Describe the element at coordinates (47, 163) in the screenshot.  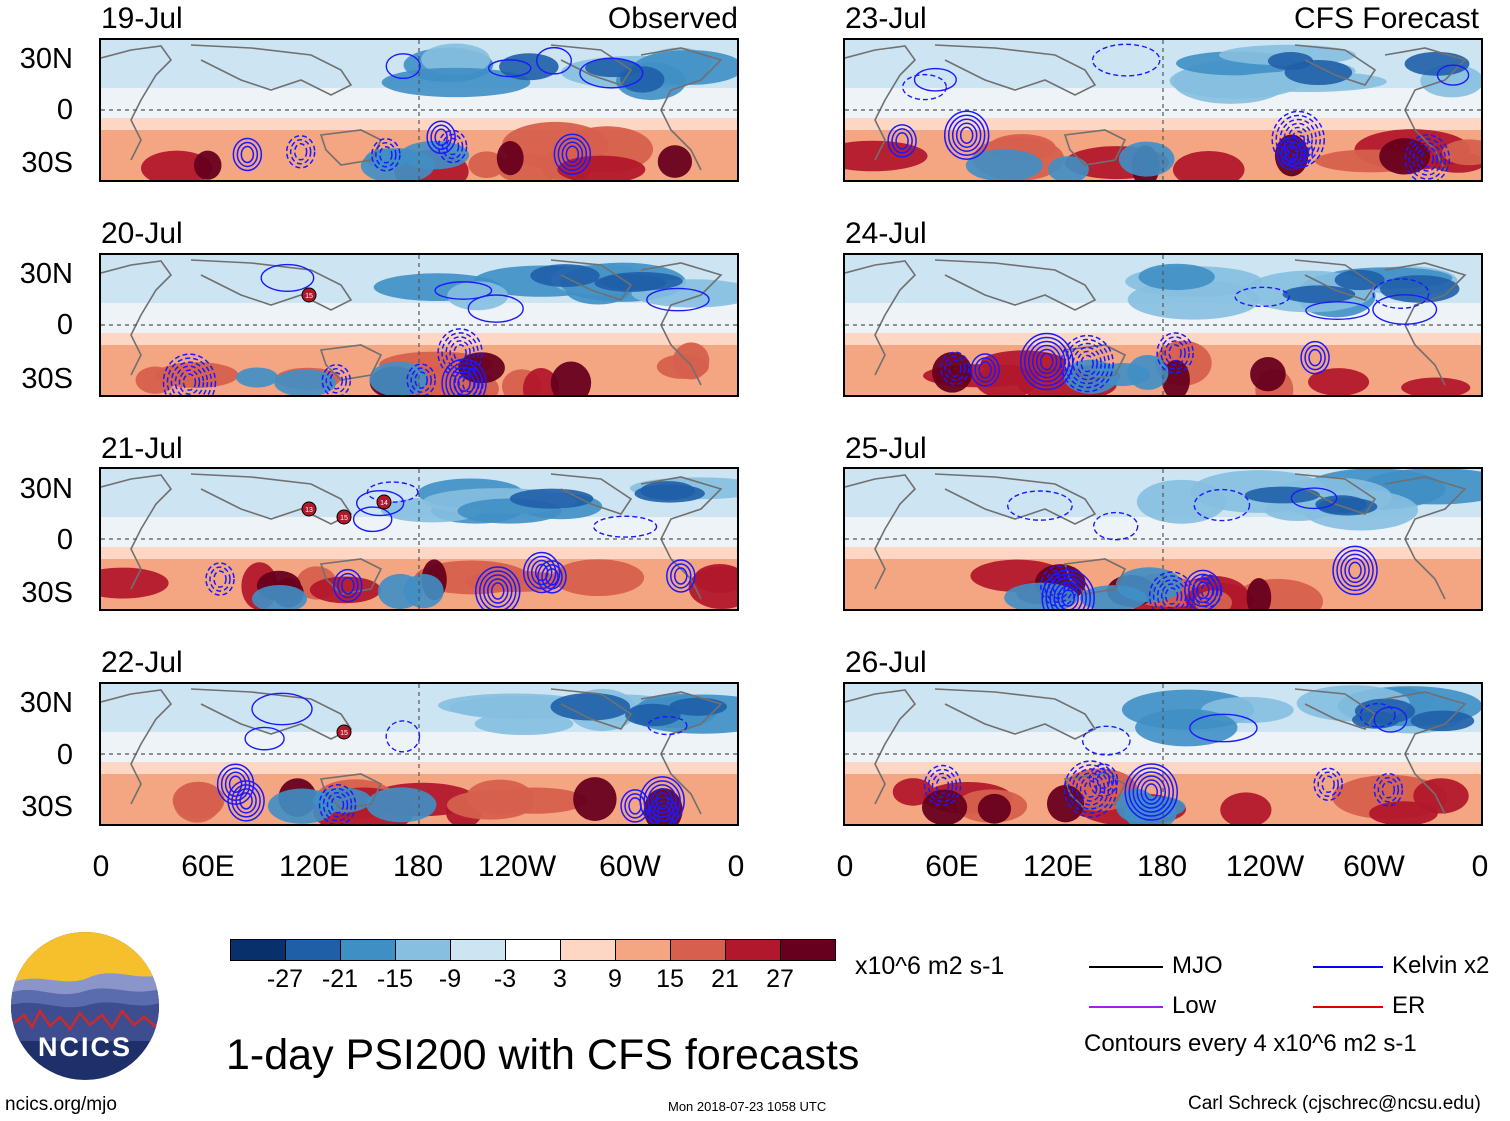
I see `lat-label-30s-1: 30S` at that location.